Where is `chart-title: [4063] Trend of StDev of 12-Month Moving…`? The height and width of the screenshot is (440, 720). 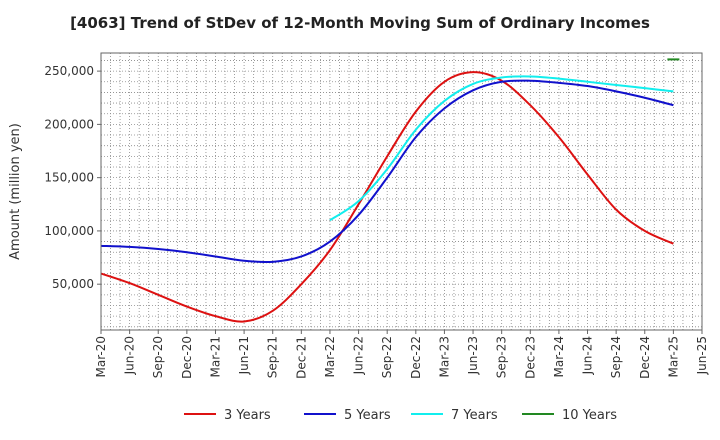 chart-title: [4063] Trend of StDev of 12-Month Moving… is located at coordinates (360, 23).